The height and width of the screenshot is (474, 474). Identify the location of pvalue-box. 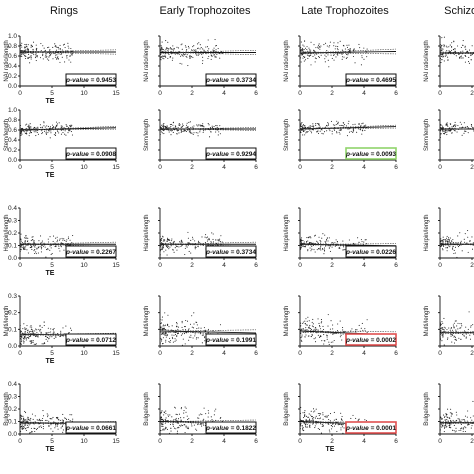
(231, 427).